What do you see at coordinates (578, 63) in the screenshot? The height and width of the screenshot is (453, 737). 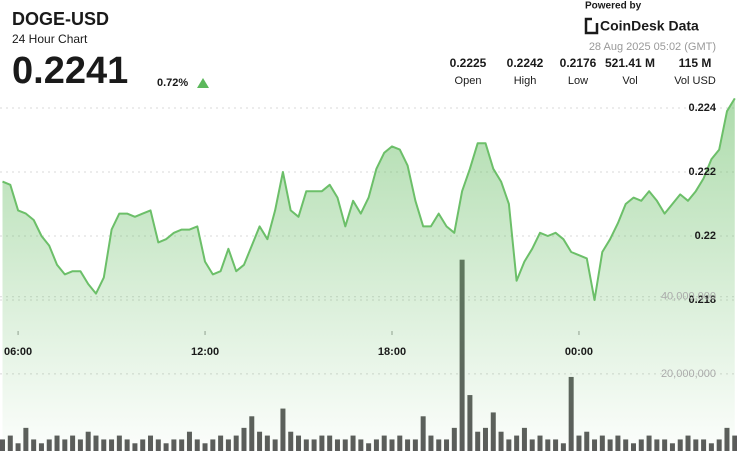 I see `stat-value: 0.2176` at bounding box center [578, 63].